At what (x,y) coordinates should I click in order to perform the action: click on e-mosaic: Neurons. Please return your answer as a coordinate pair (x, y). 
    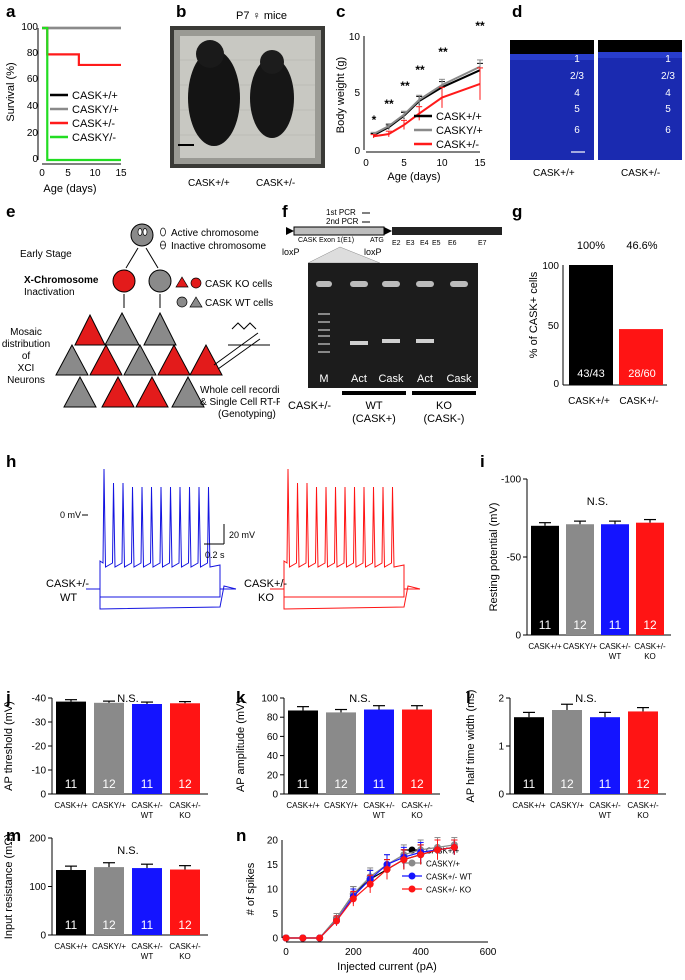
    Looking at the image, I should click on (26, 380).